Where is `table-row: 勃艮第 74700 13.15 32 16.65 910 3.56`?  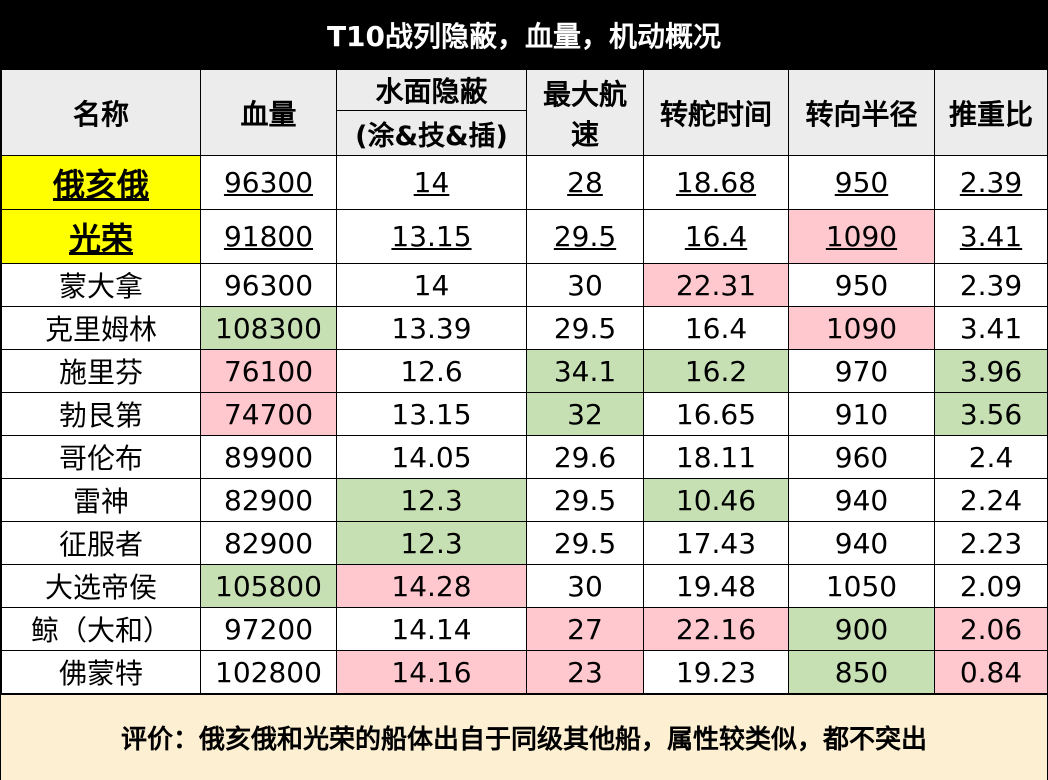 table-row: 勃艮第 74700 13.15 32 16.65 910 3.56 is located at coordinates (524, 414).